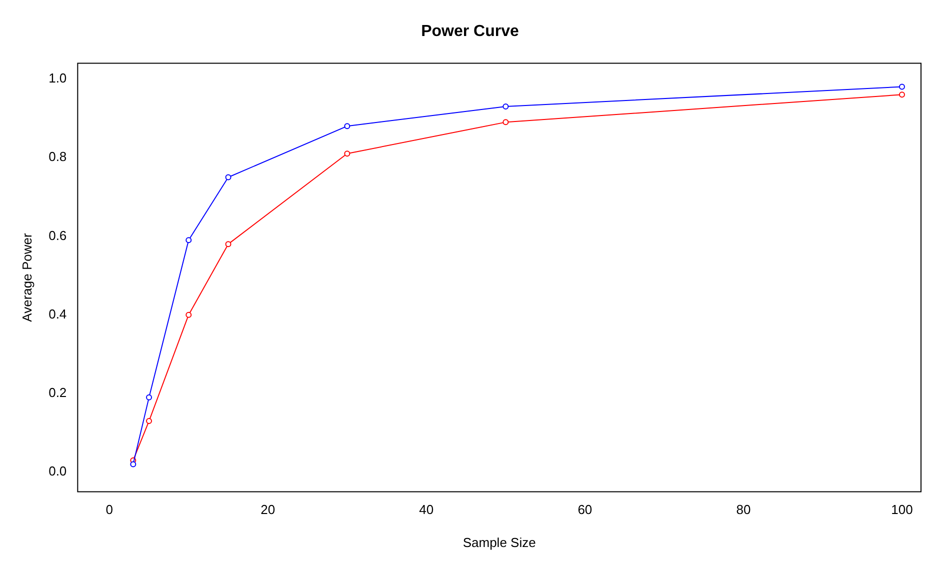 This screenshot has height=573, width=934. What do you see at coordinates (57, 156) in the screenshot?
I see `y-tick-label: 0.8` at bounding box center [57, 156].